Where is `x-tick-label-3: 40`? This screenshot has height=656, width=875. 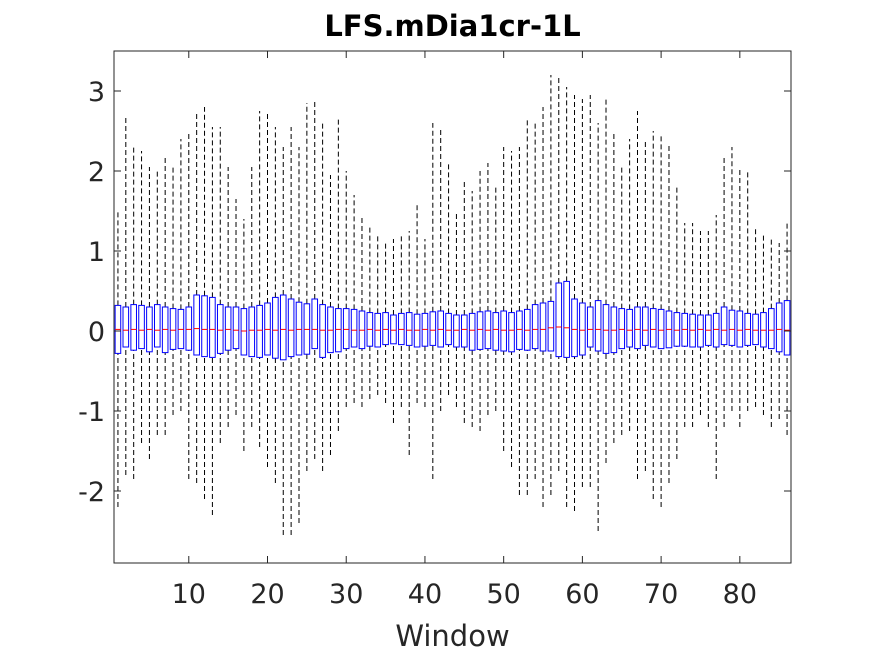 x-tick-label-3: 40 is located at coordinates (425, 594).